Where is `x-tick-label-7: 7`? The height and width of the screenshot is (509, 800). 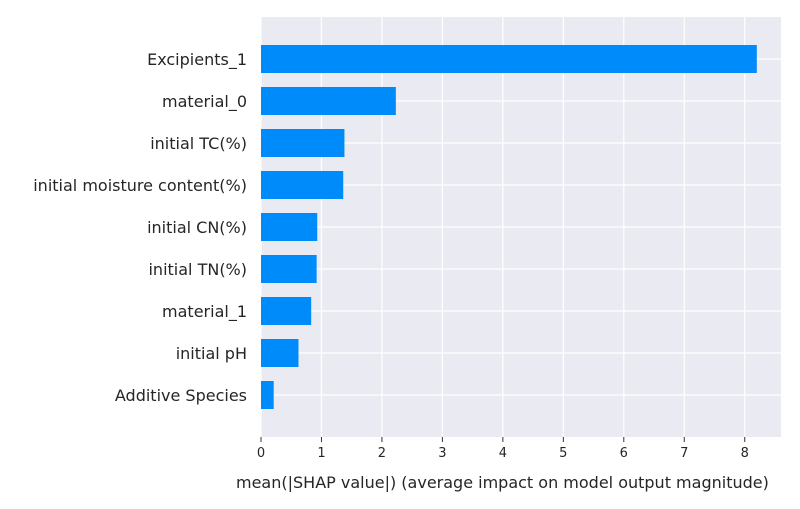
x-tick-label-7: 7 is located at coordinates (684, 453).